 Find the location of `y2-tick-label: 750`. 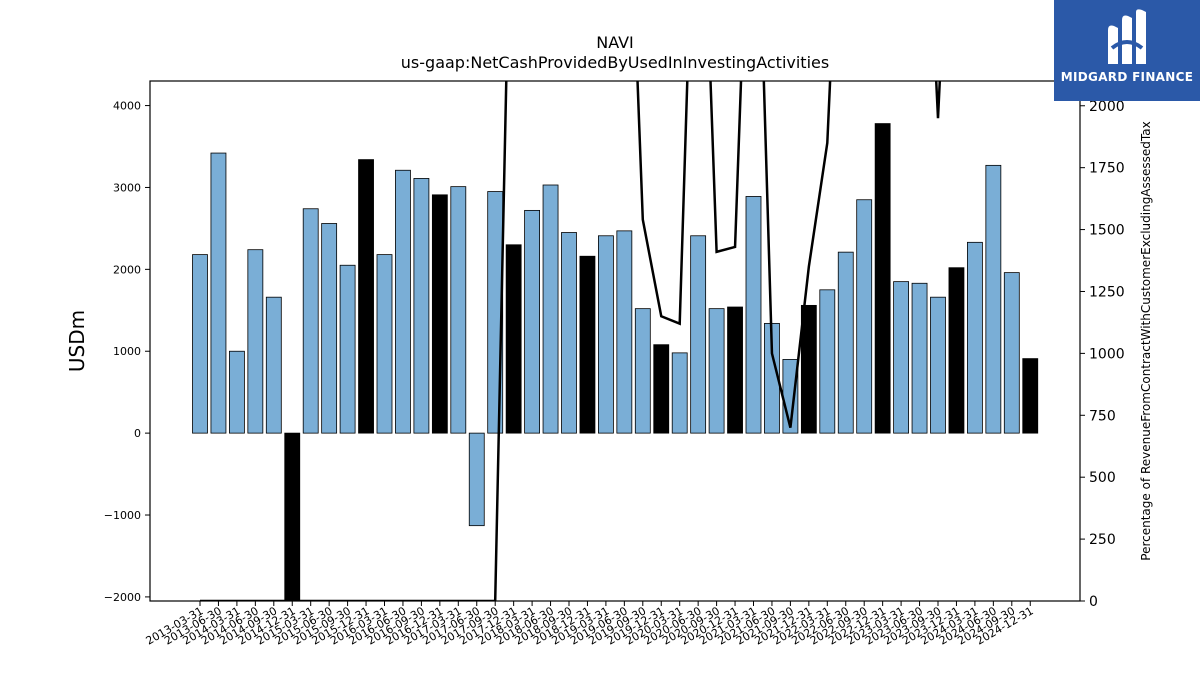

y2-tick-label: 750 is located at coordinates (1102, 416).